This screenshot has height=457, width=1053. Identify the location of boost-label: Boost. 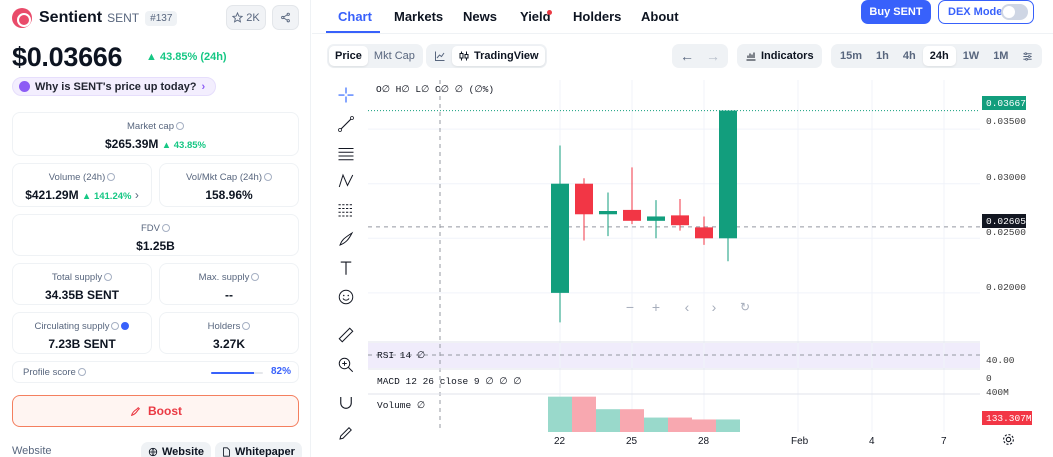
(165, 411).